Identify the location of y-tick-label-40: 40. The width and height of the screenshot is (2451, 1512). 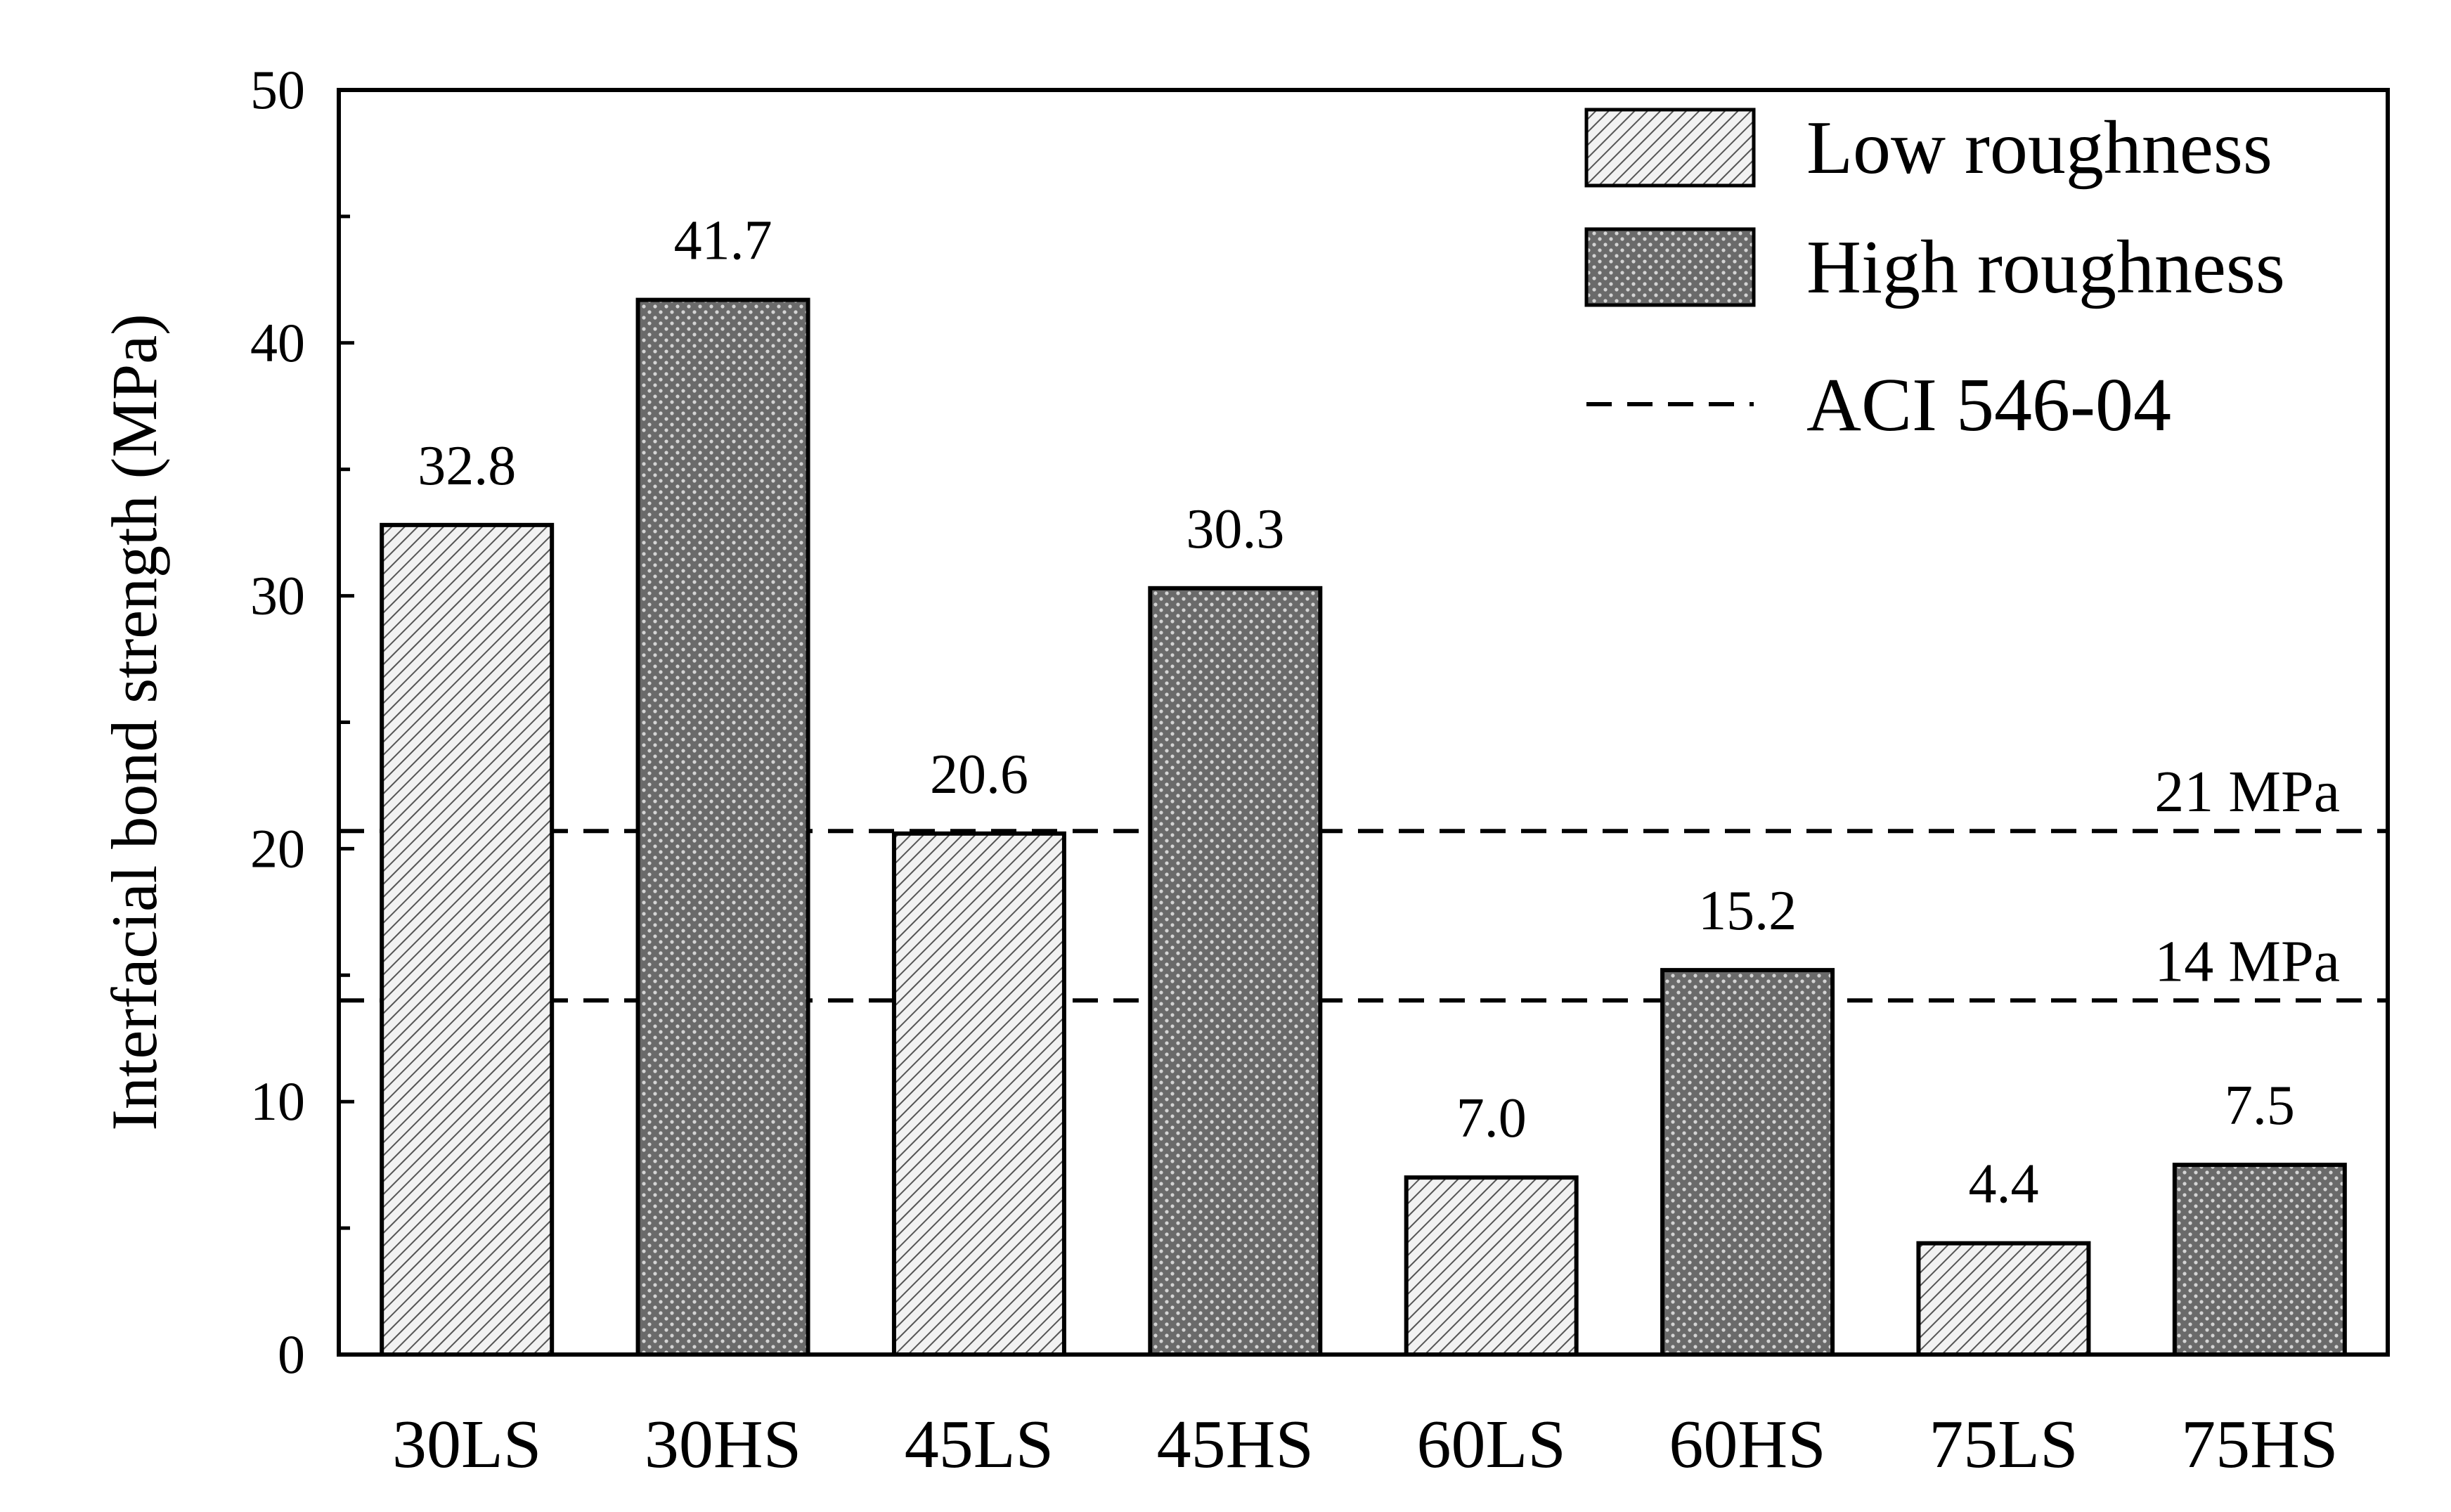
(277, 342).